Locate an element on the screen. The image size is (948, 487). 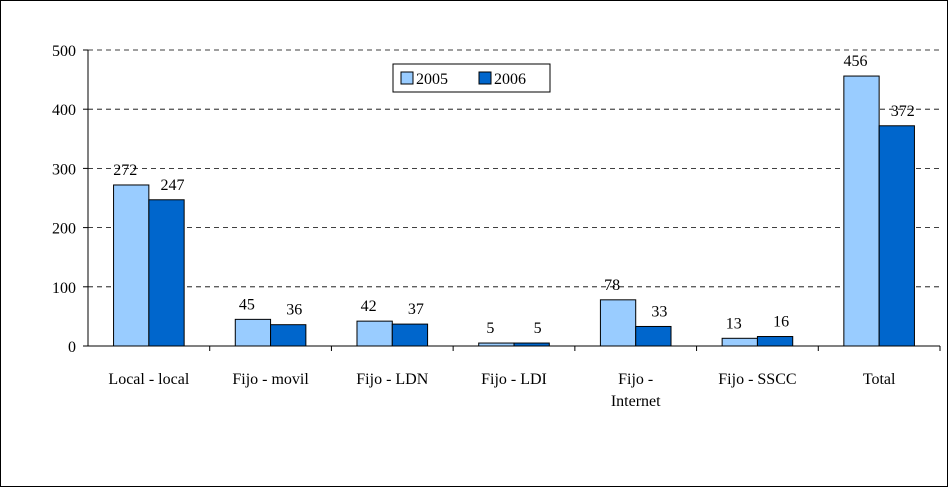
y-tick-label: 400 is located at coordinates (64, 110).